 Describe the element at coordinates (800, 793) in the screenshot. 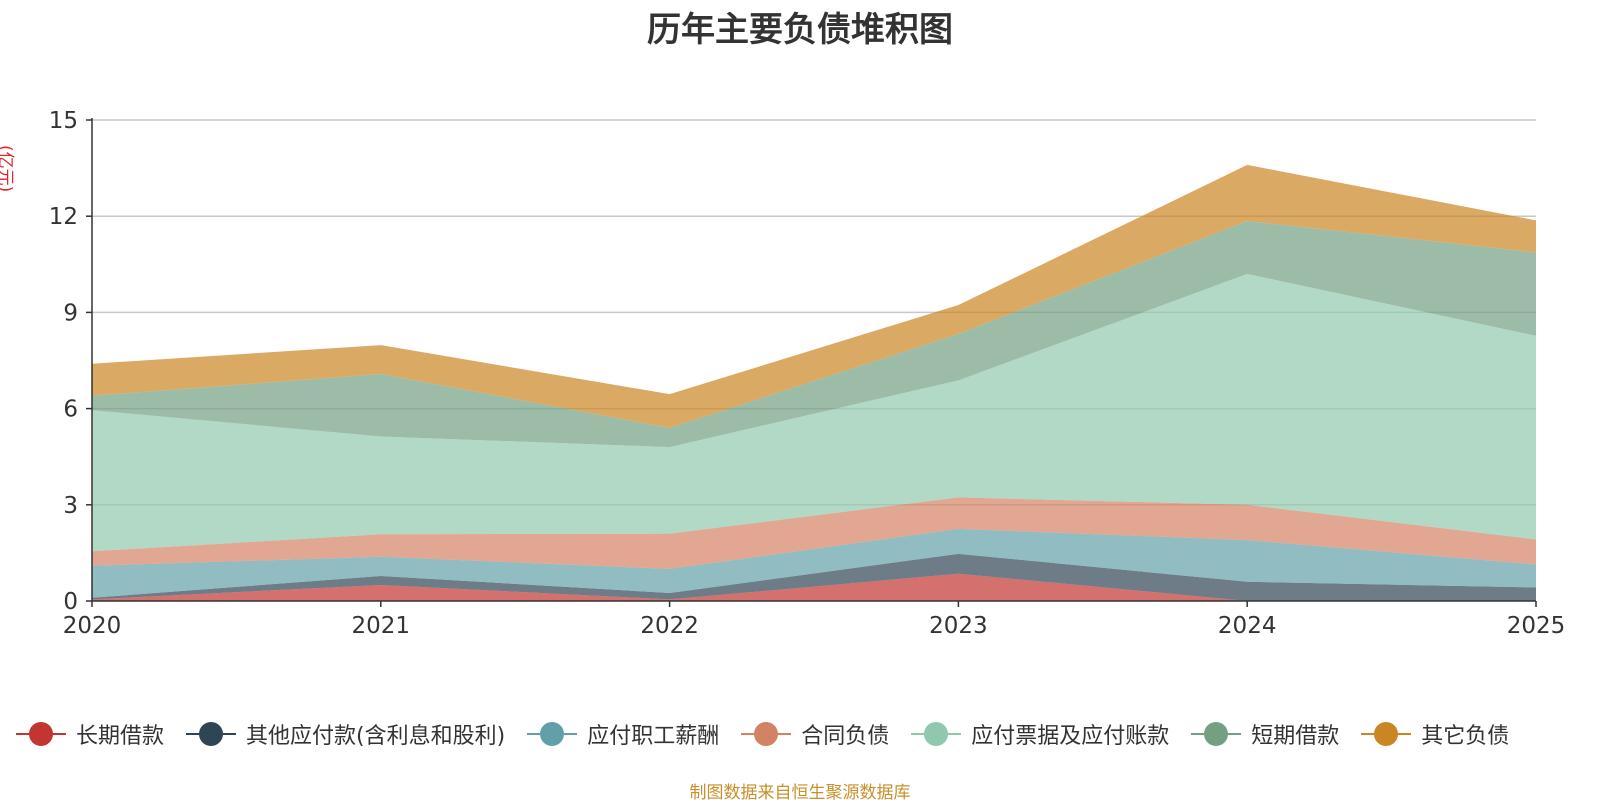

I see `source-note: 制图数据来自恒生聚源数据库` at that location.